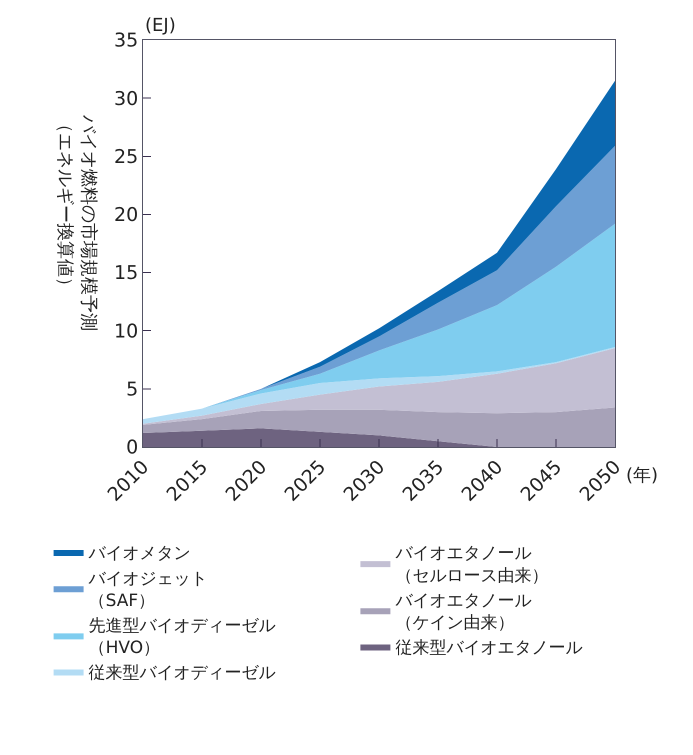 The height and width of the screenshot is (755, 693). I want to click on legend-label: バイオエタノール（ケイン由来）, so click(463, 611).